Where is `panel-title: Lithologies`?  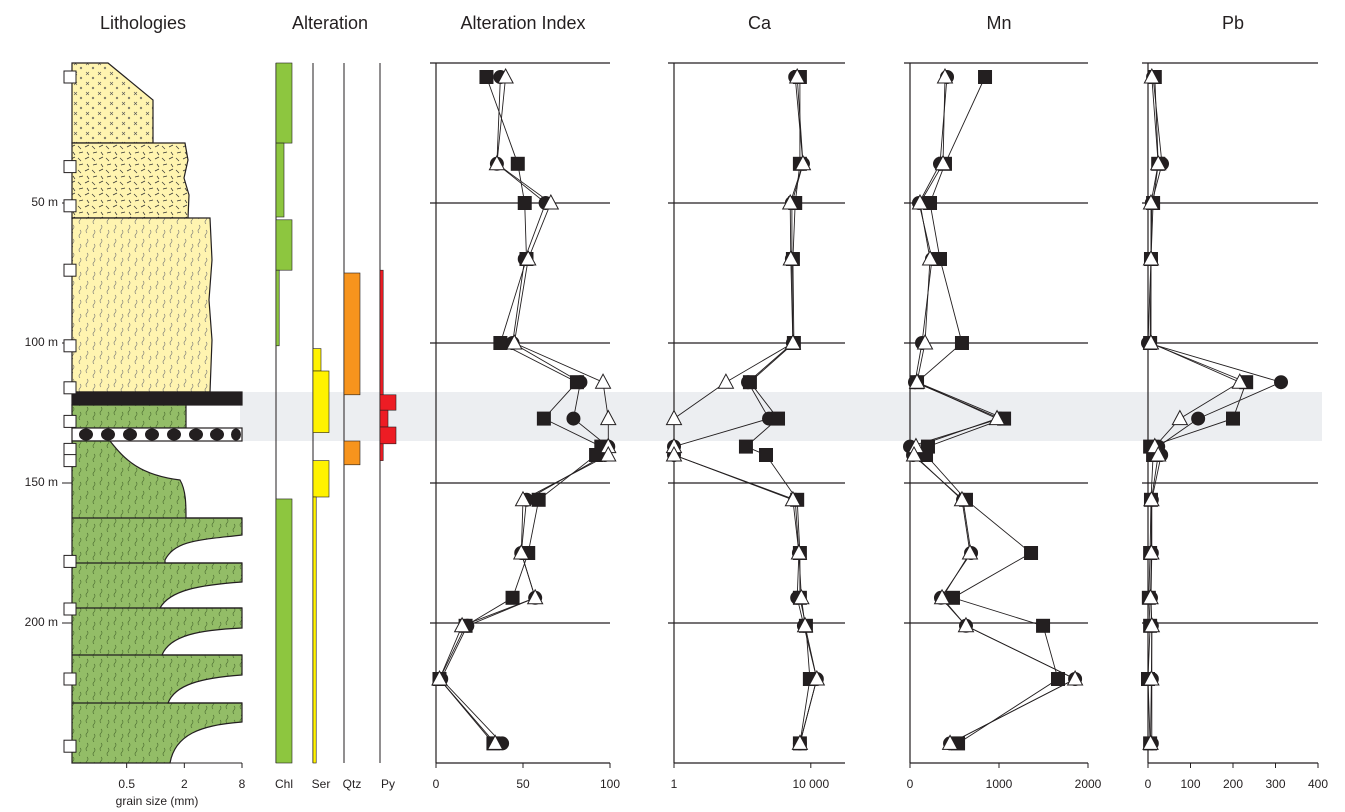 panel-title: Lithologies is located at coordinates (143, 23).